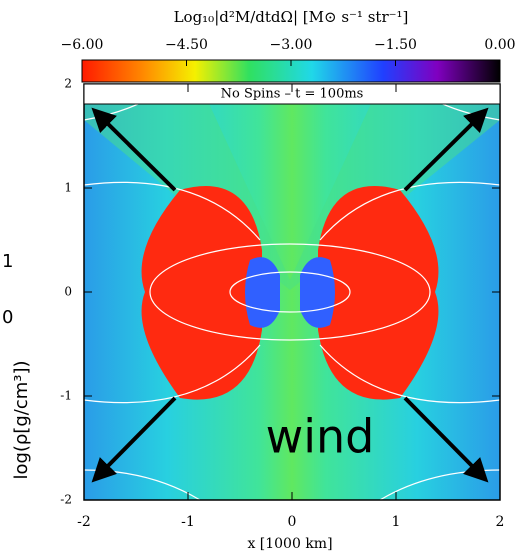 This screenshot has height=554, width=520. Describe the element at coordinates (82, 45) in the screenshot. I see `colorbar-tick-label: −6.00` at that location.